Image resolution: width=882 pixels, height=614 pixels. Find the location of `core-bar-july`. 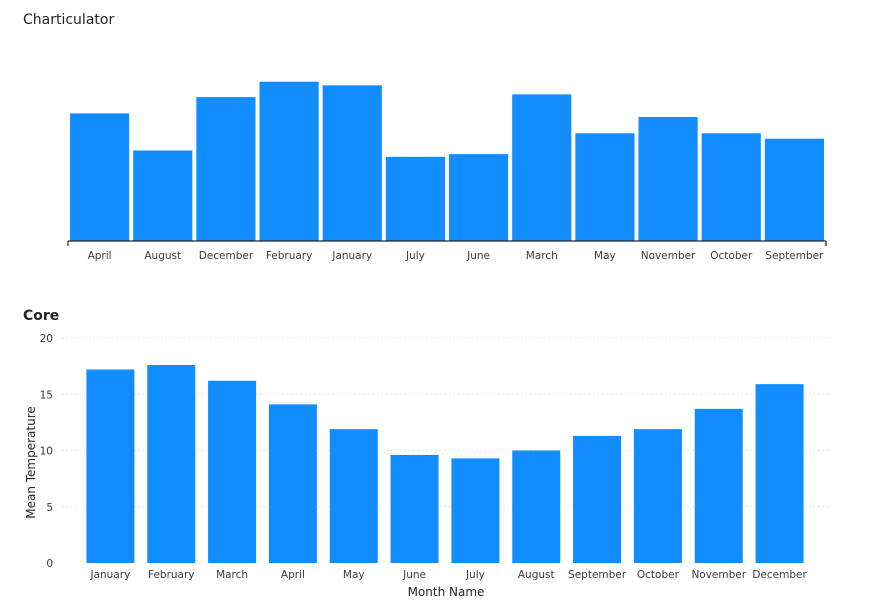

core-bar-july is located at coordinates (475, 510).